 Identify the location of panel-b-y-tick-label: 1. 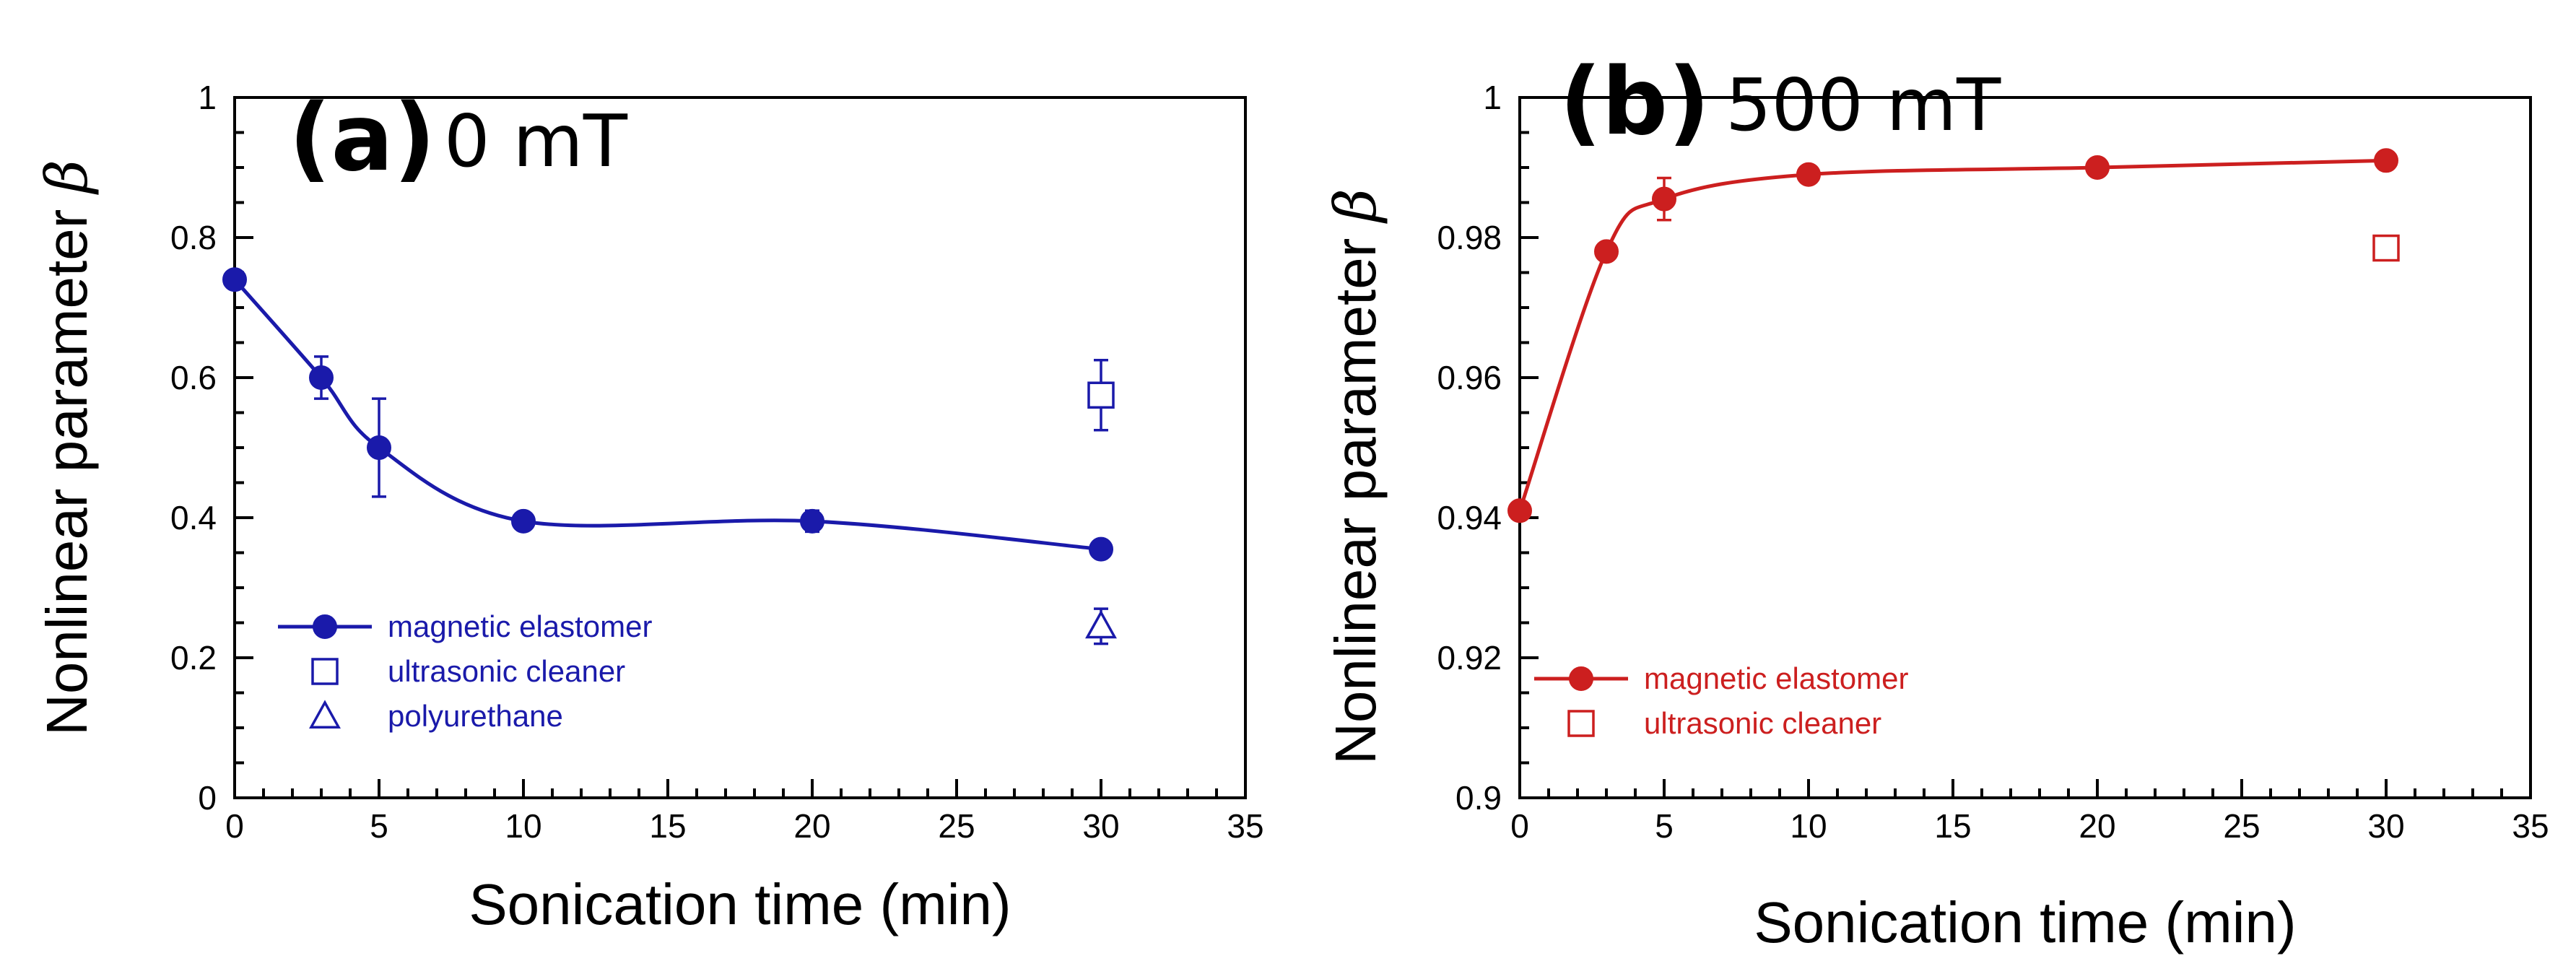
(1493, 97).